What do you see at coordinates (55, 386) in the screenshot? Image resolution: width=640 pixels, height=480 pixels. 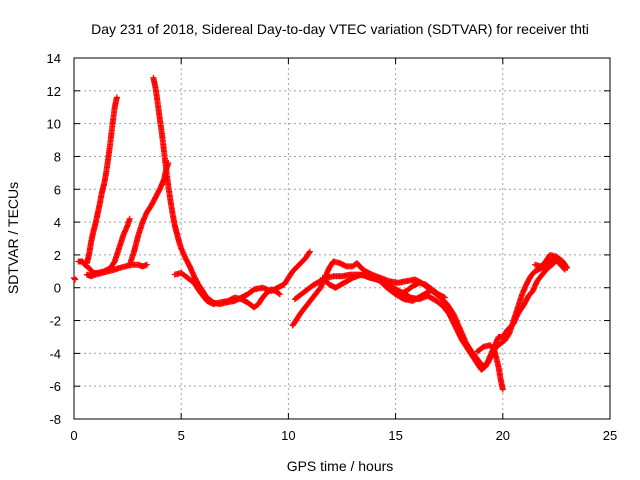 I see `y-tick-label: -6` at bounding box center [55, 386].